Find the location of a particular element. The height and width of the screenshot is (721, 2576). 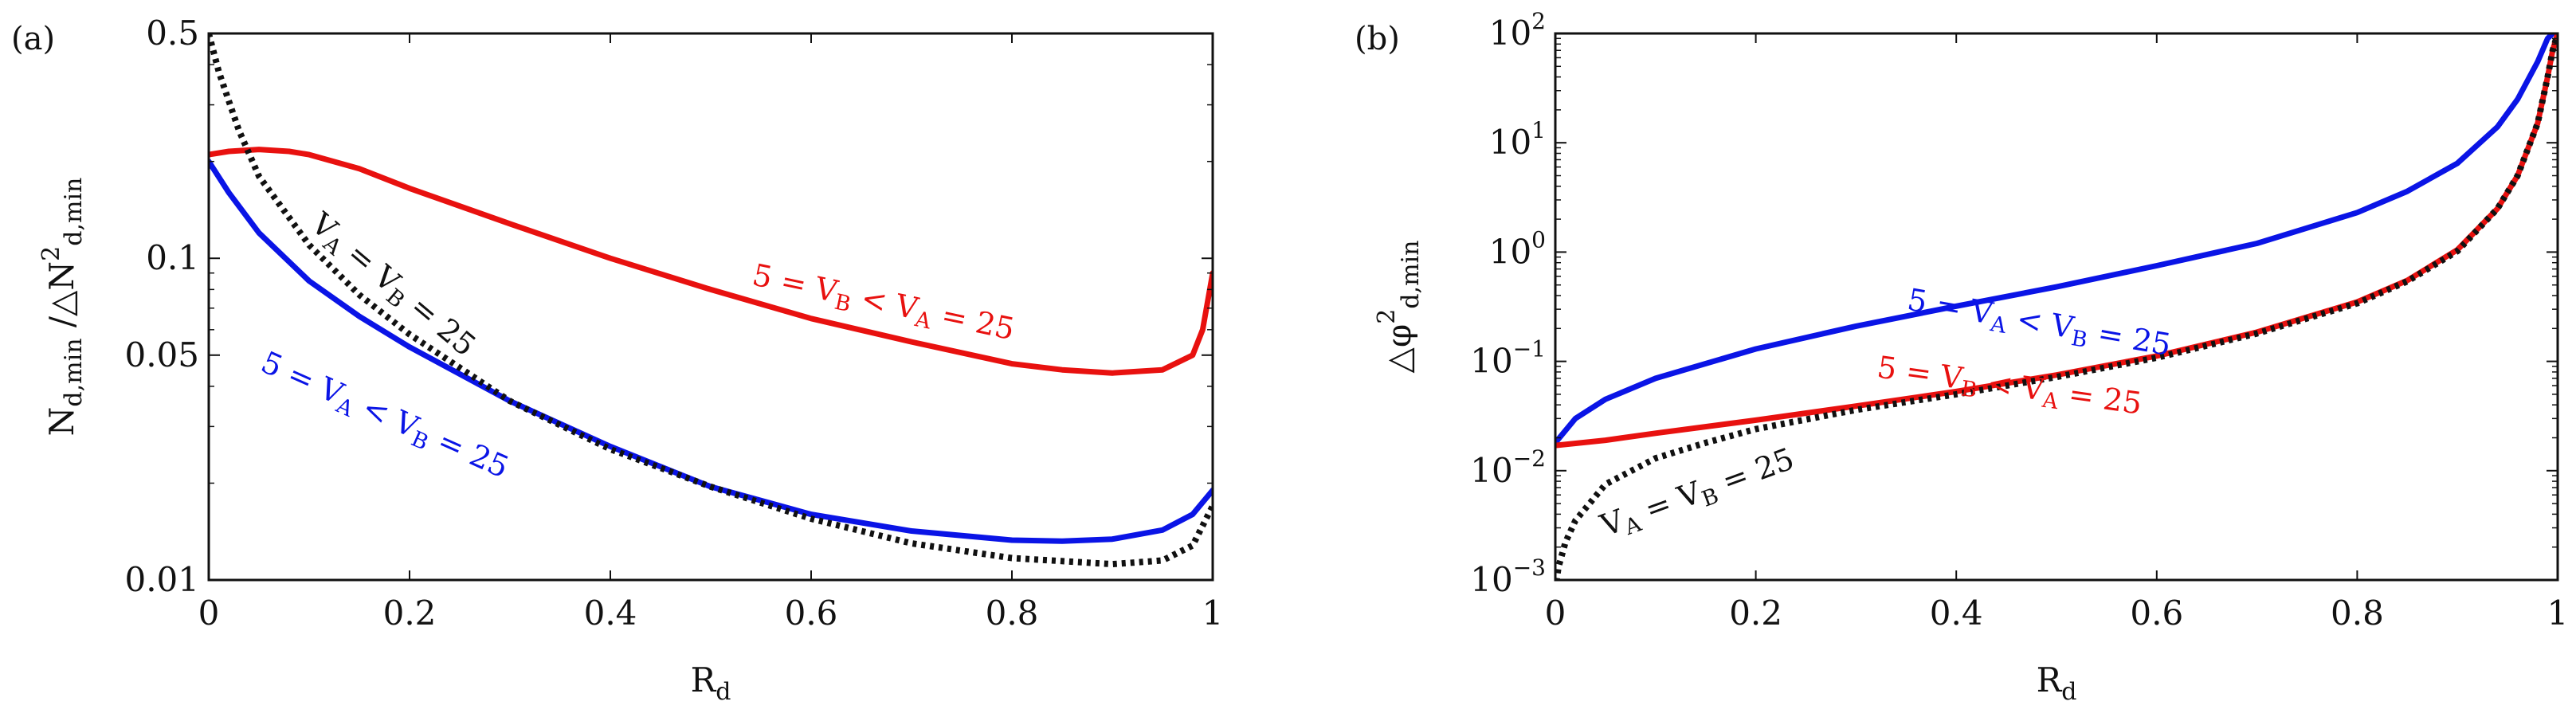

y-tick-label: 0.1 is located at coordinates (172, 257).